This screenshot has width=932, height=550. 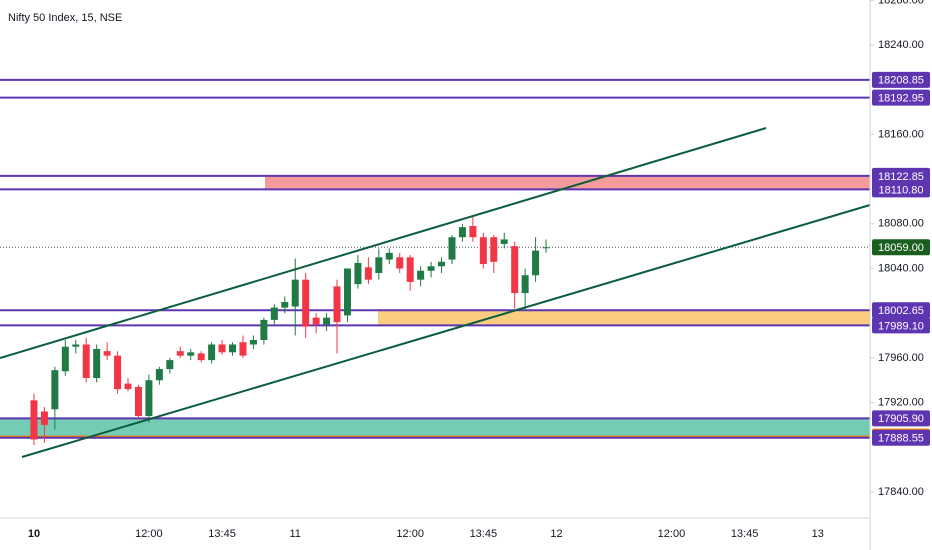 I want to click on y-tick-label: 17960.00, so click(x=901, y=358).